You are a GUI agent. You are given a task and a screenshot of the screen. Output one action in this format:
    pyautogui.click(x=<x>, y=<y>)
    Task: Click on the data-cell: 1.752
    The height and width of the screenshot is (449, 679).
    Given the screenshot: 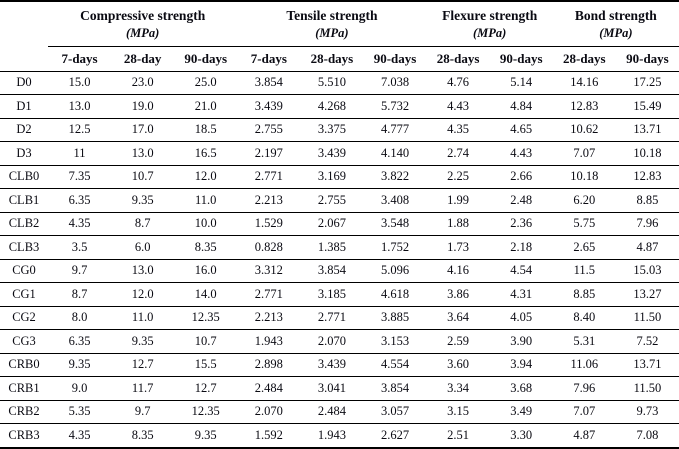 What is the action you would take?
    pyautogui.click(x=395, y=247)
    